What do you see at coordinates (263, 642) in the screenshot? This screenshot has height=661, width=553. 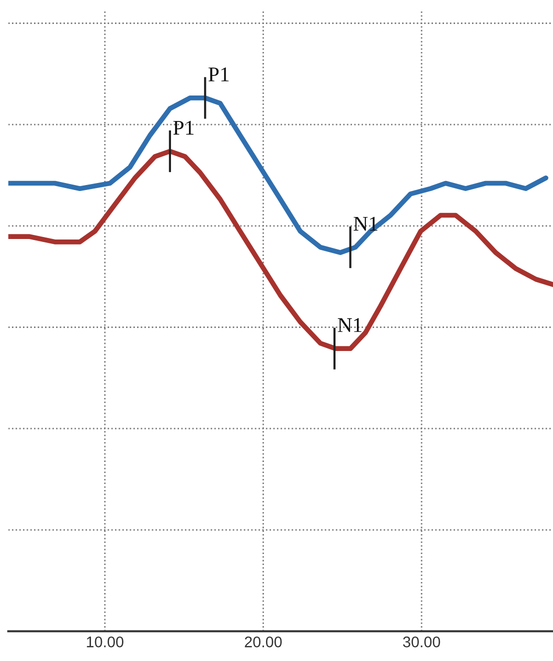 I see `x-tick-label: 20.00` at bounding box center [263, 642].